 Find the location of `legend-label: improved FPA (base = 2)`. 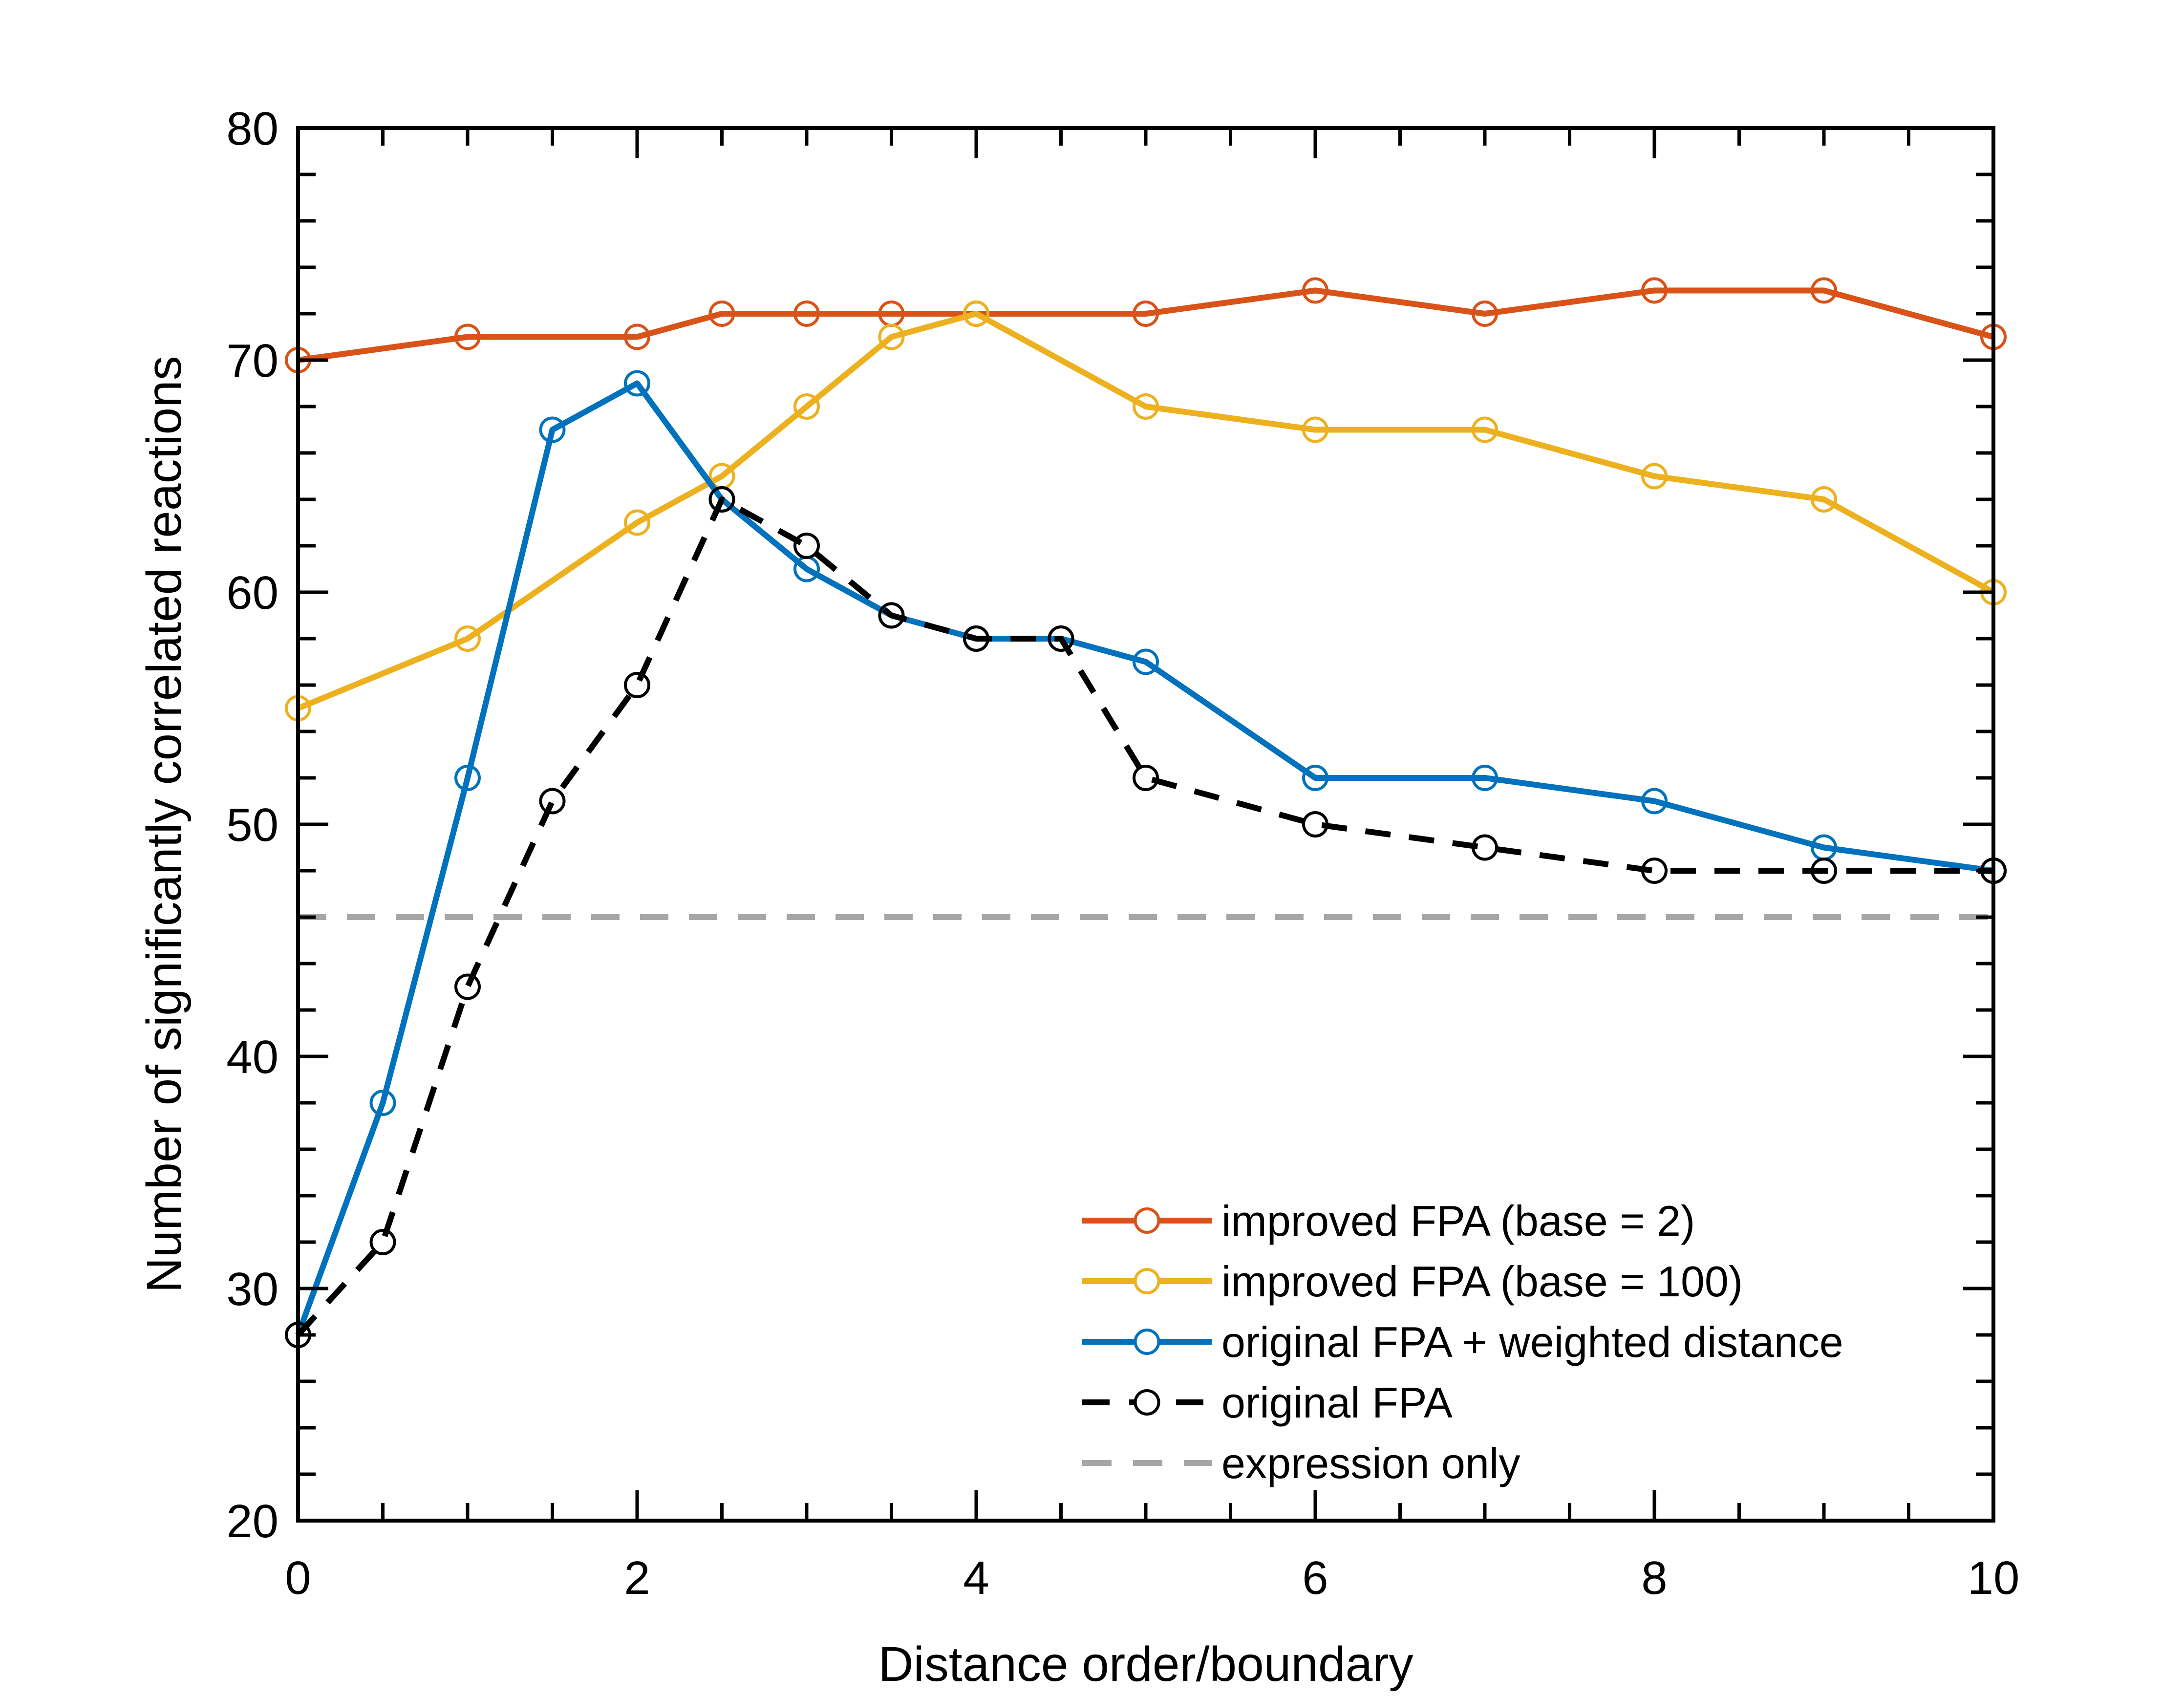

legend-label: improved FPA (base = 2) is located at coordinates (1458, 1221).